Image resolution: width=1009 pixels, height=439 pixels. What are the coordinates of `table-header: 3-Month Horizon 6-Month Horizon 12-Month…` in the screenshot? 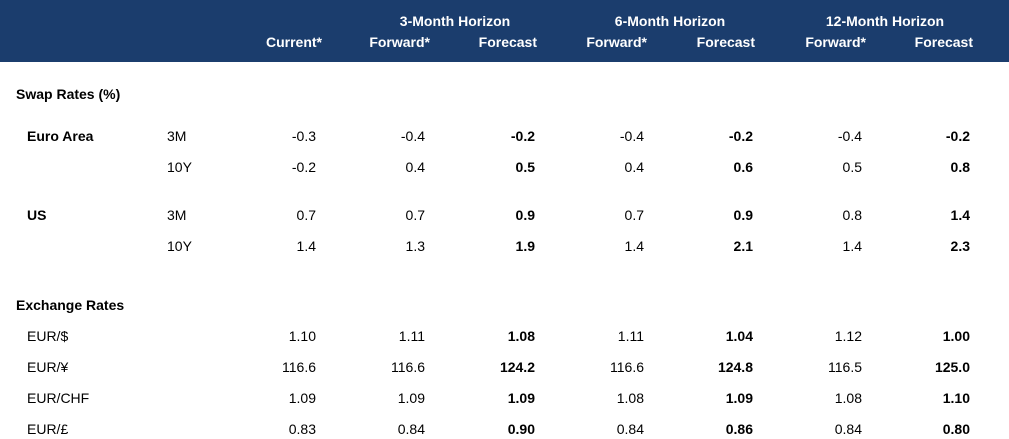 It's located at (504, 31).